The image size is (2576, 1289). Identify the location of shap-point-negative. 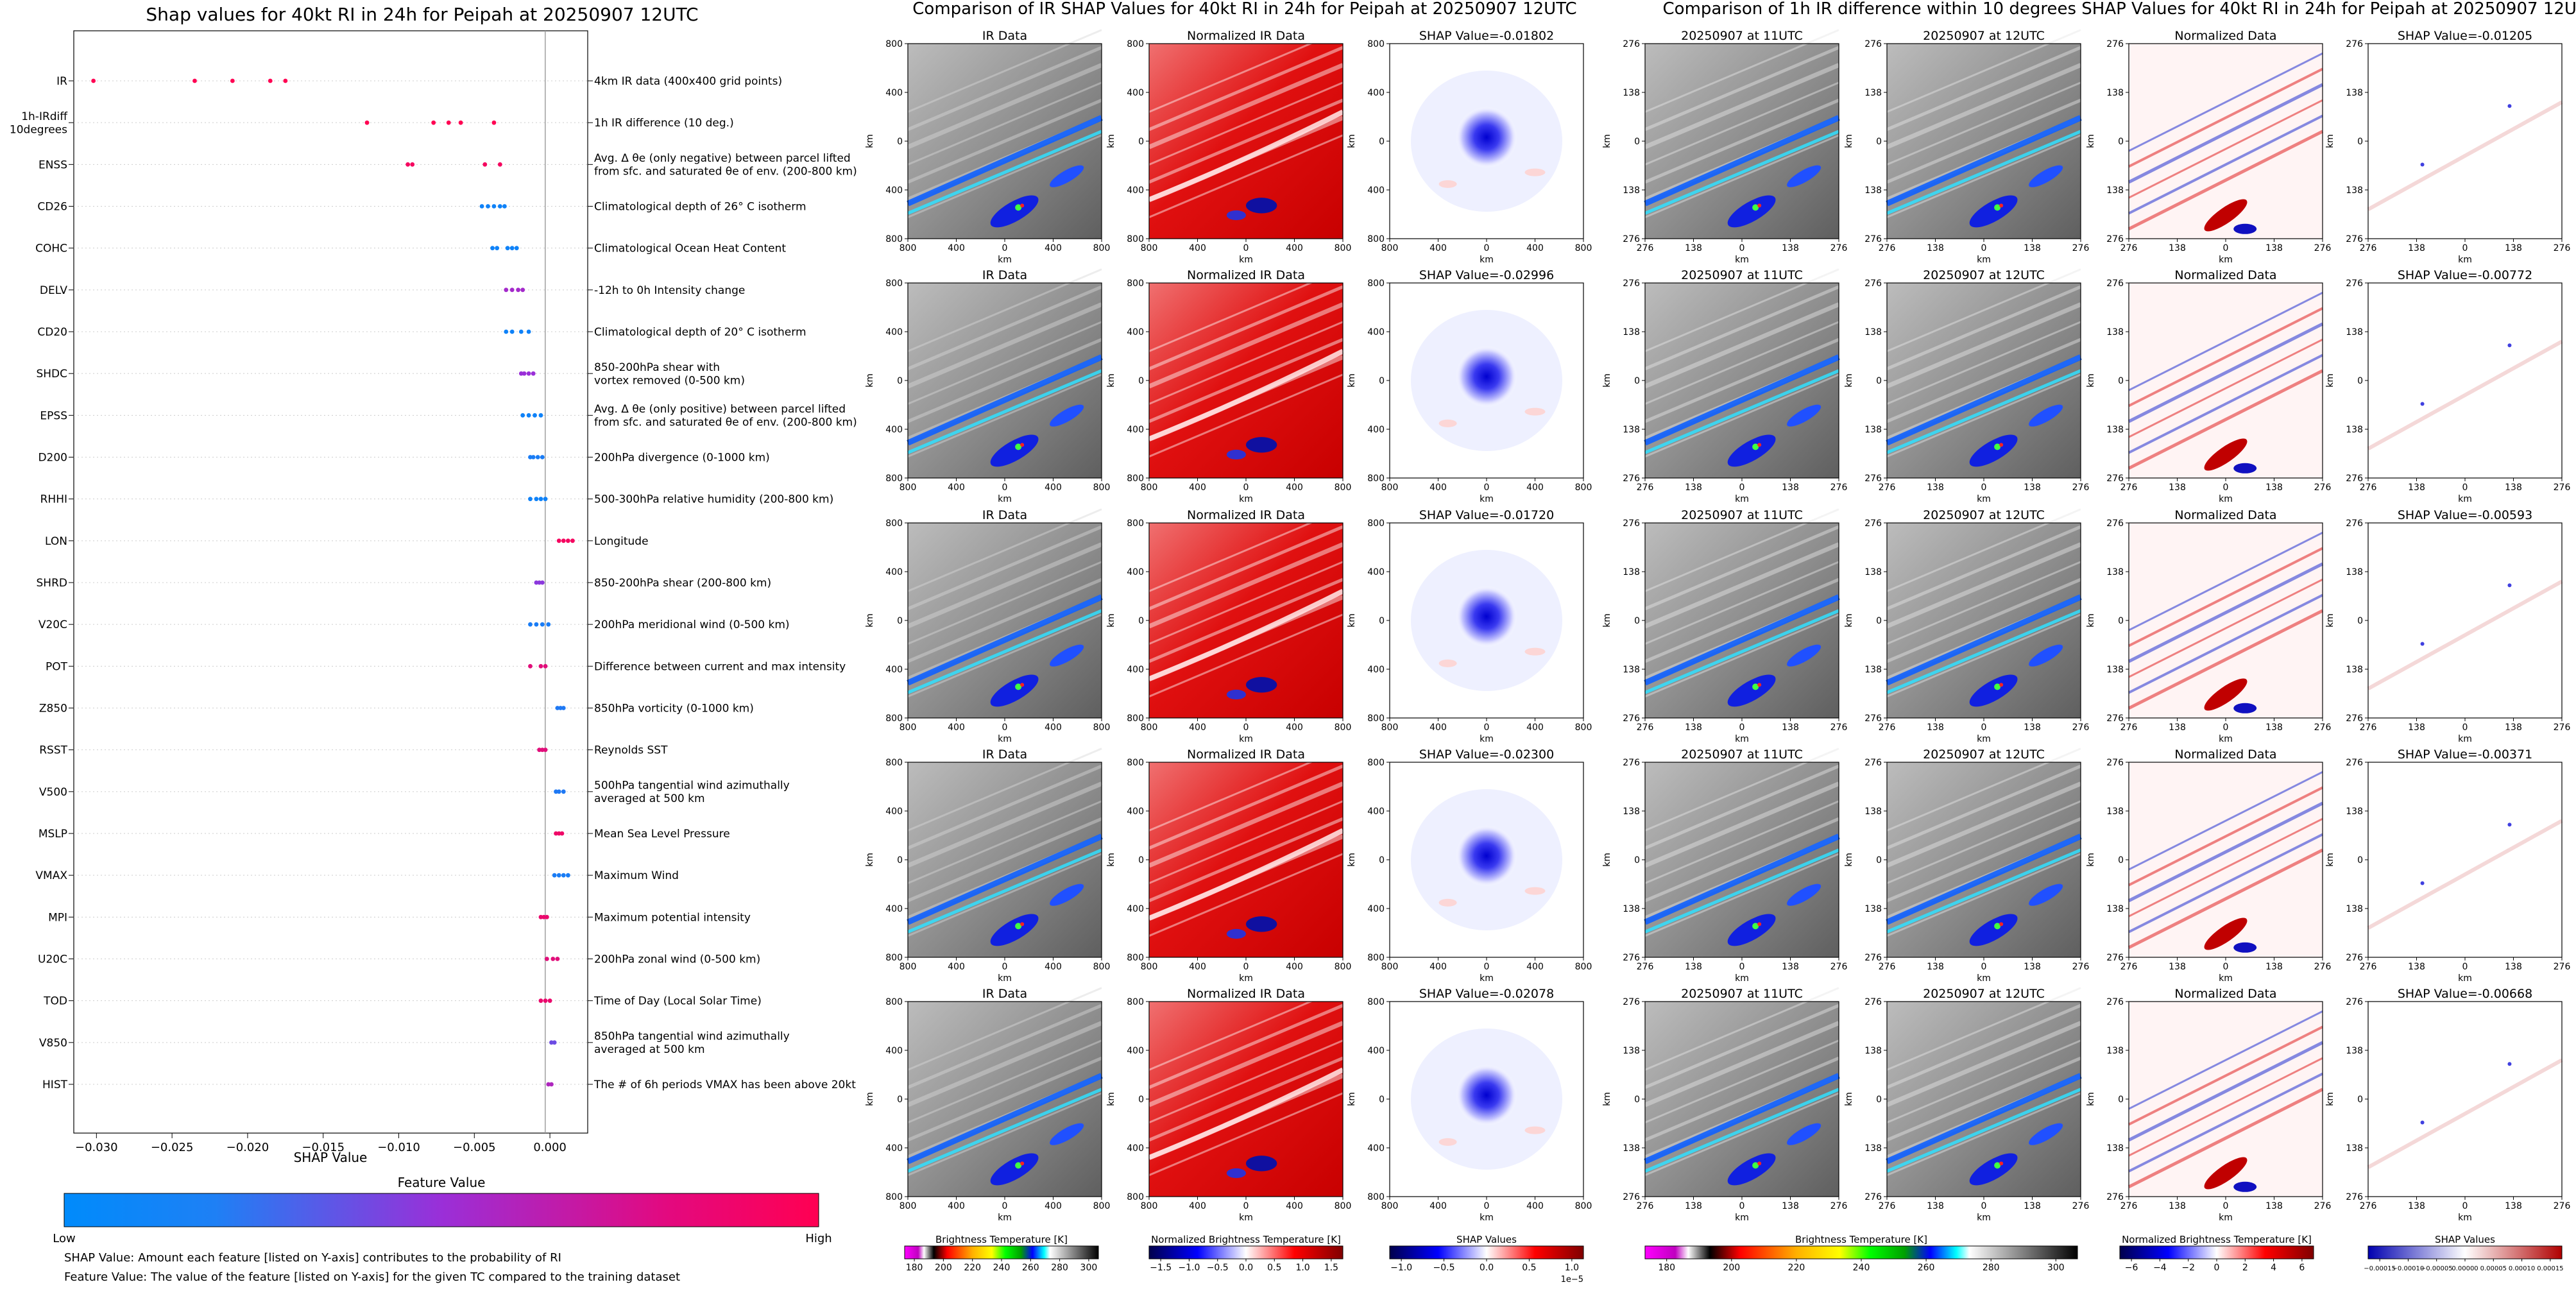
(2509, 825).